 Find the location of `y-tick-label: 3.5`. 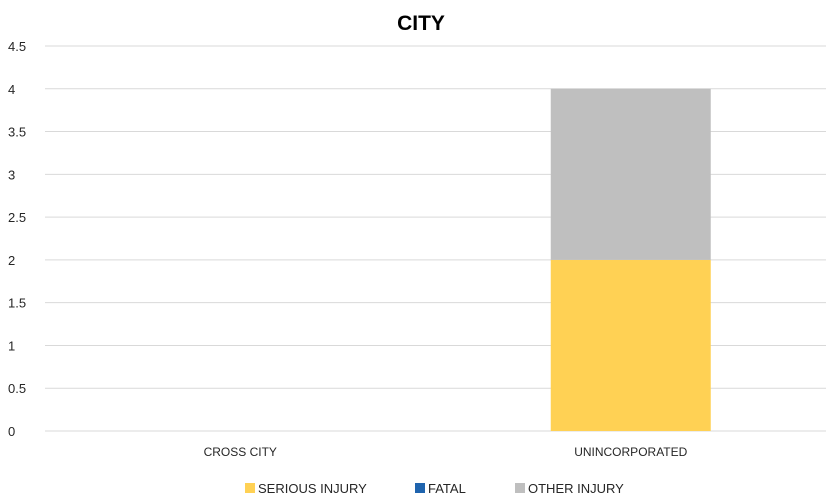

y-tick-label: 3.5 is located at coordinates (17, 132).